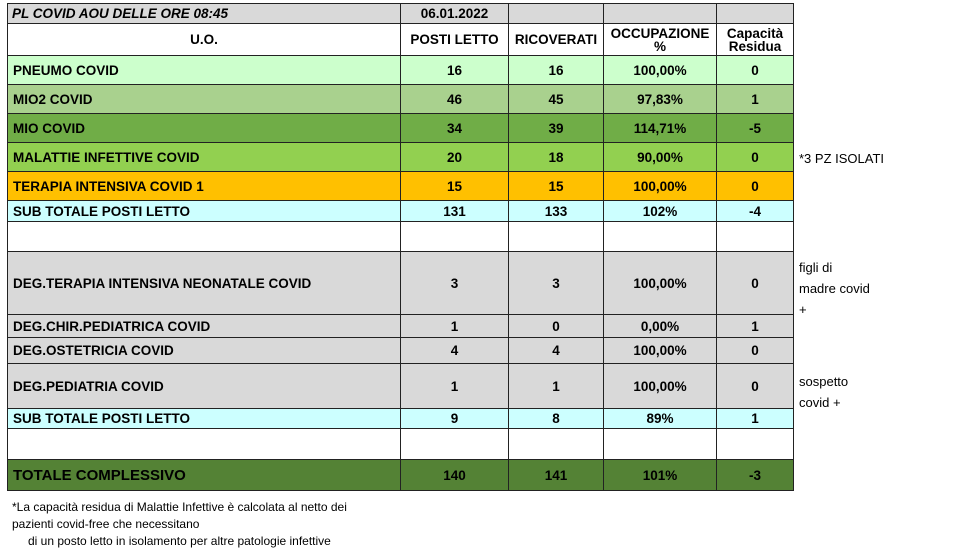  What do you see at coordinates (823, 392) in the screenshot?
I see `pediatric-note: sospetto covid +` at bounding box center [823, 392].